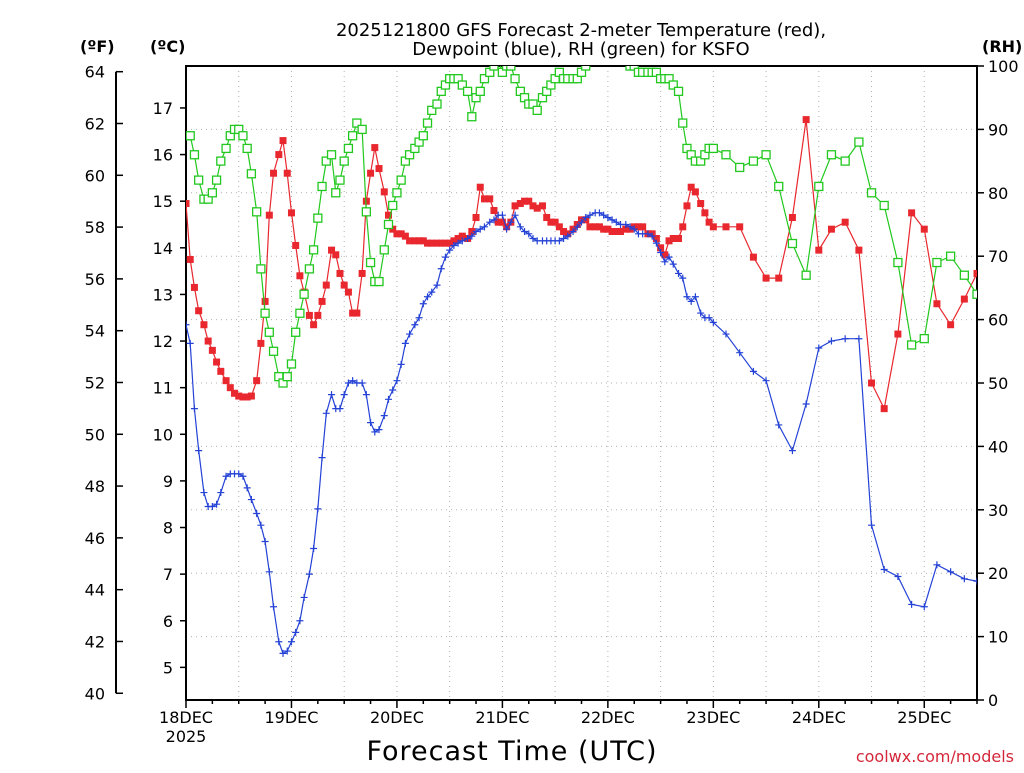 The height and width of the screenshot is (773, 1024). I want to click on x-tick-label: 20DEC, so click(397, 717).